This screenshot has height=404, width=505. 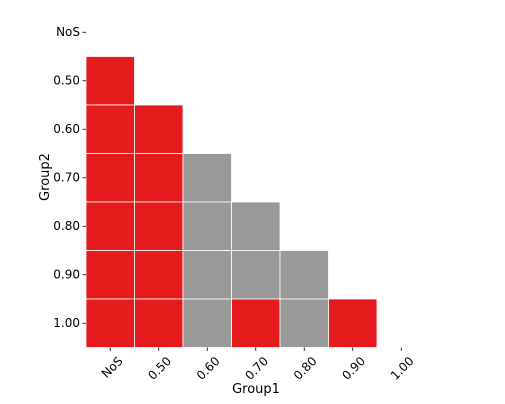 What do you see at coordinates (112, 367) in the screenshot?
I see `x-tick-label: NoS` at bounding box center [112, 367].